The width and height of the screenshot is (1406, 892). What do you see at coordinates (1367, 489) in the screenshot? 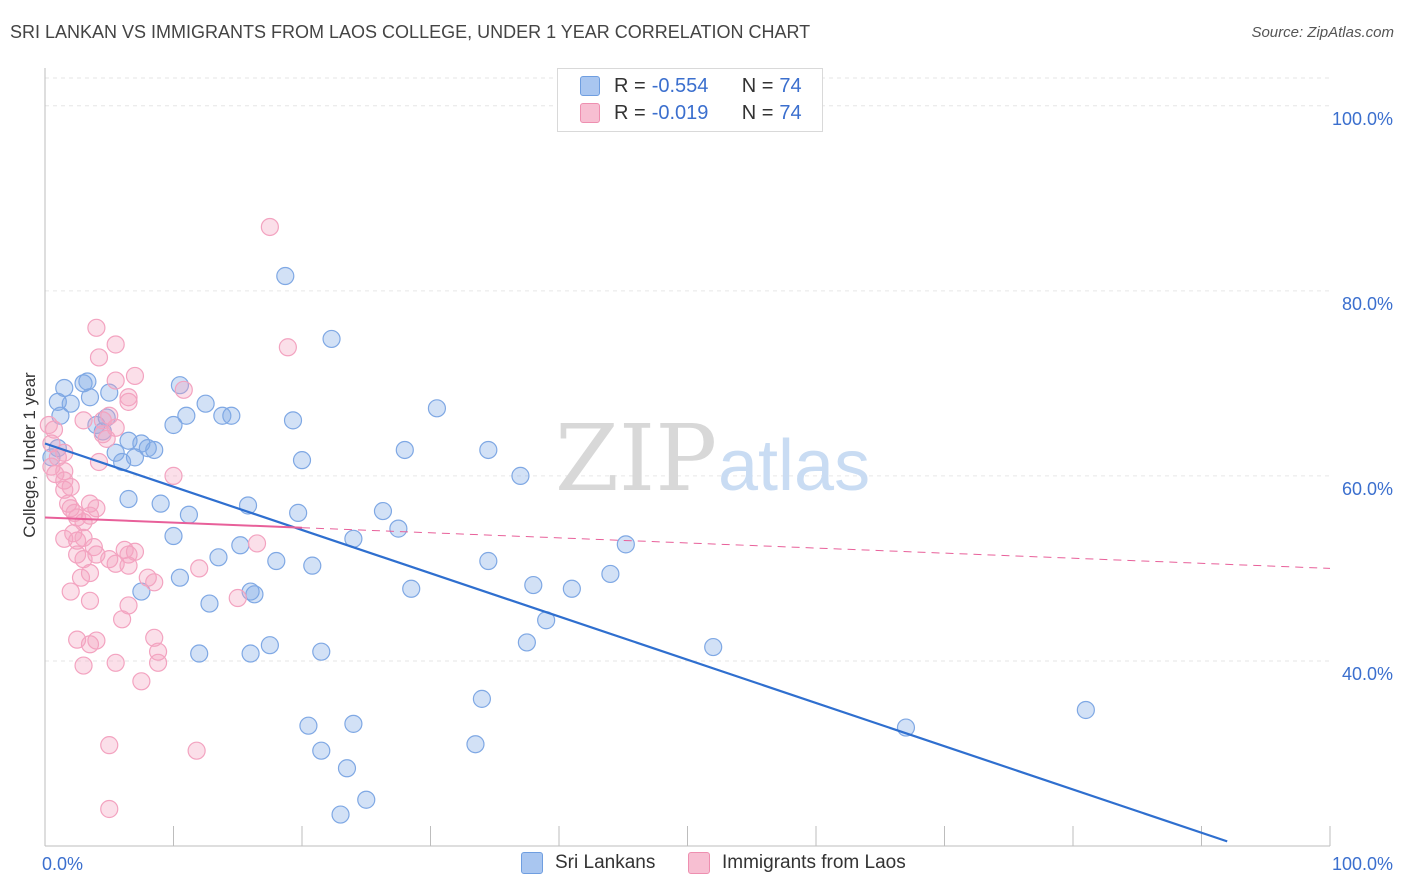
I see `y-tick-label: 60.0%` at bounding box center [1367, 489].